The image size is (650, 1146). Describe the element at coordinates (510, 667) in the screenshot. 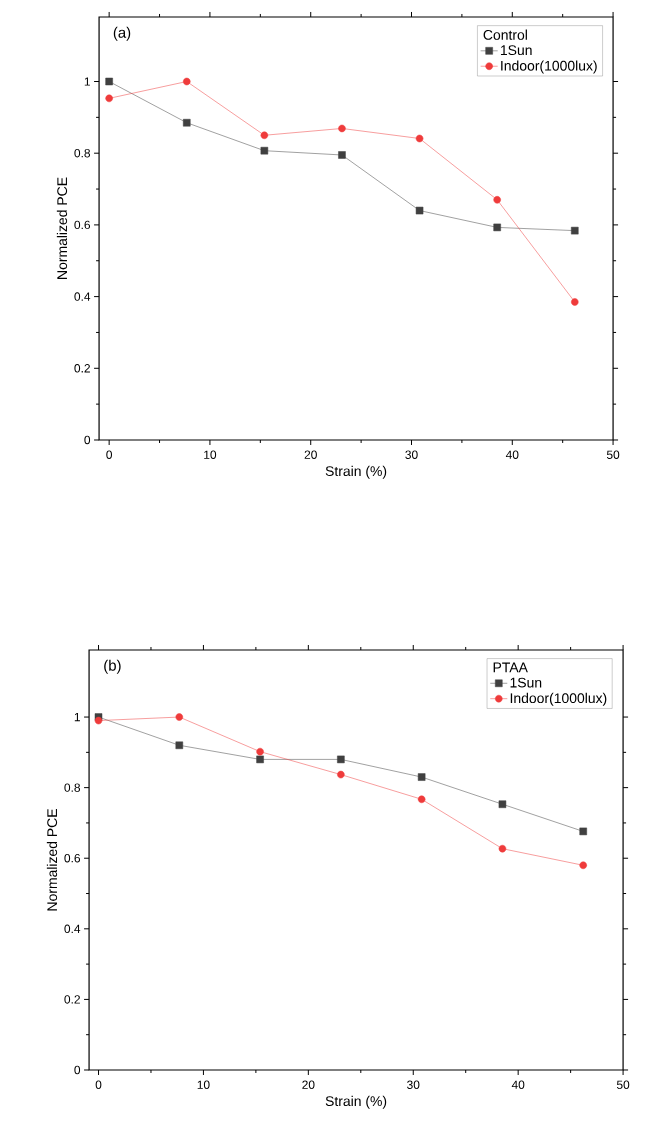

I see `legend-title: PTAA` at that location.